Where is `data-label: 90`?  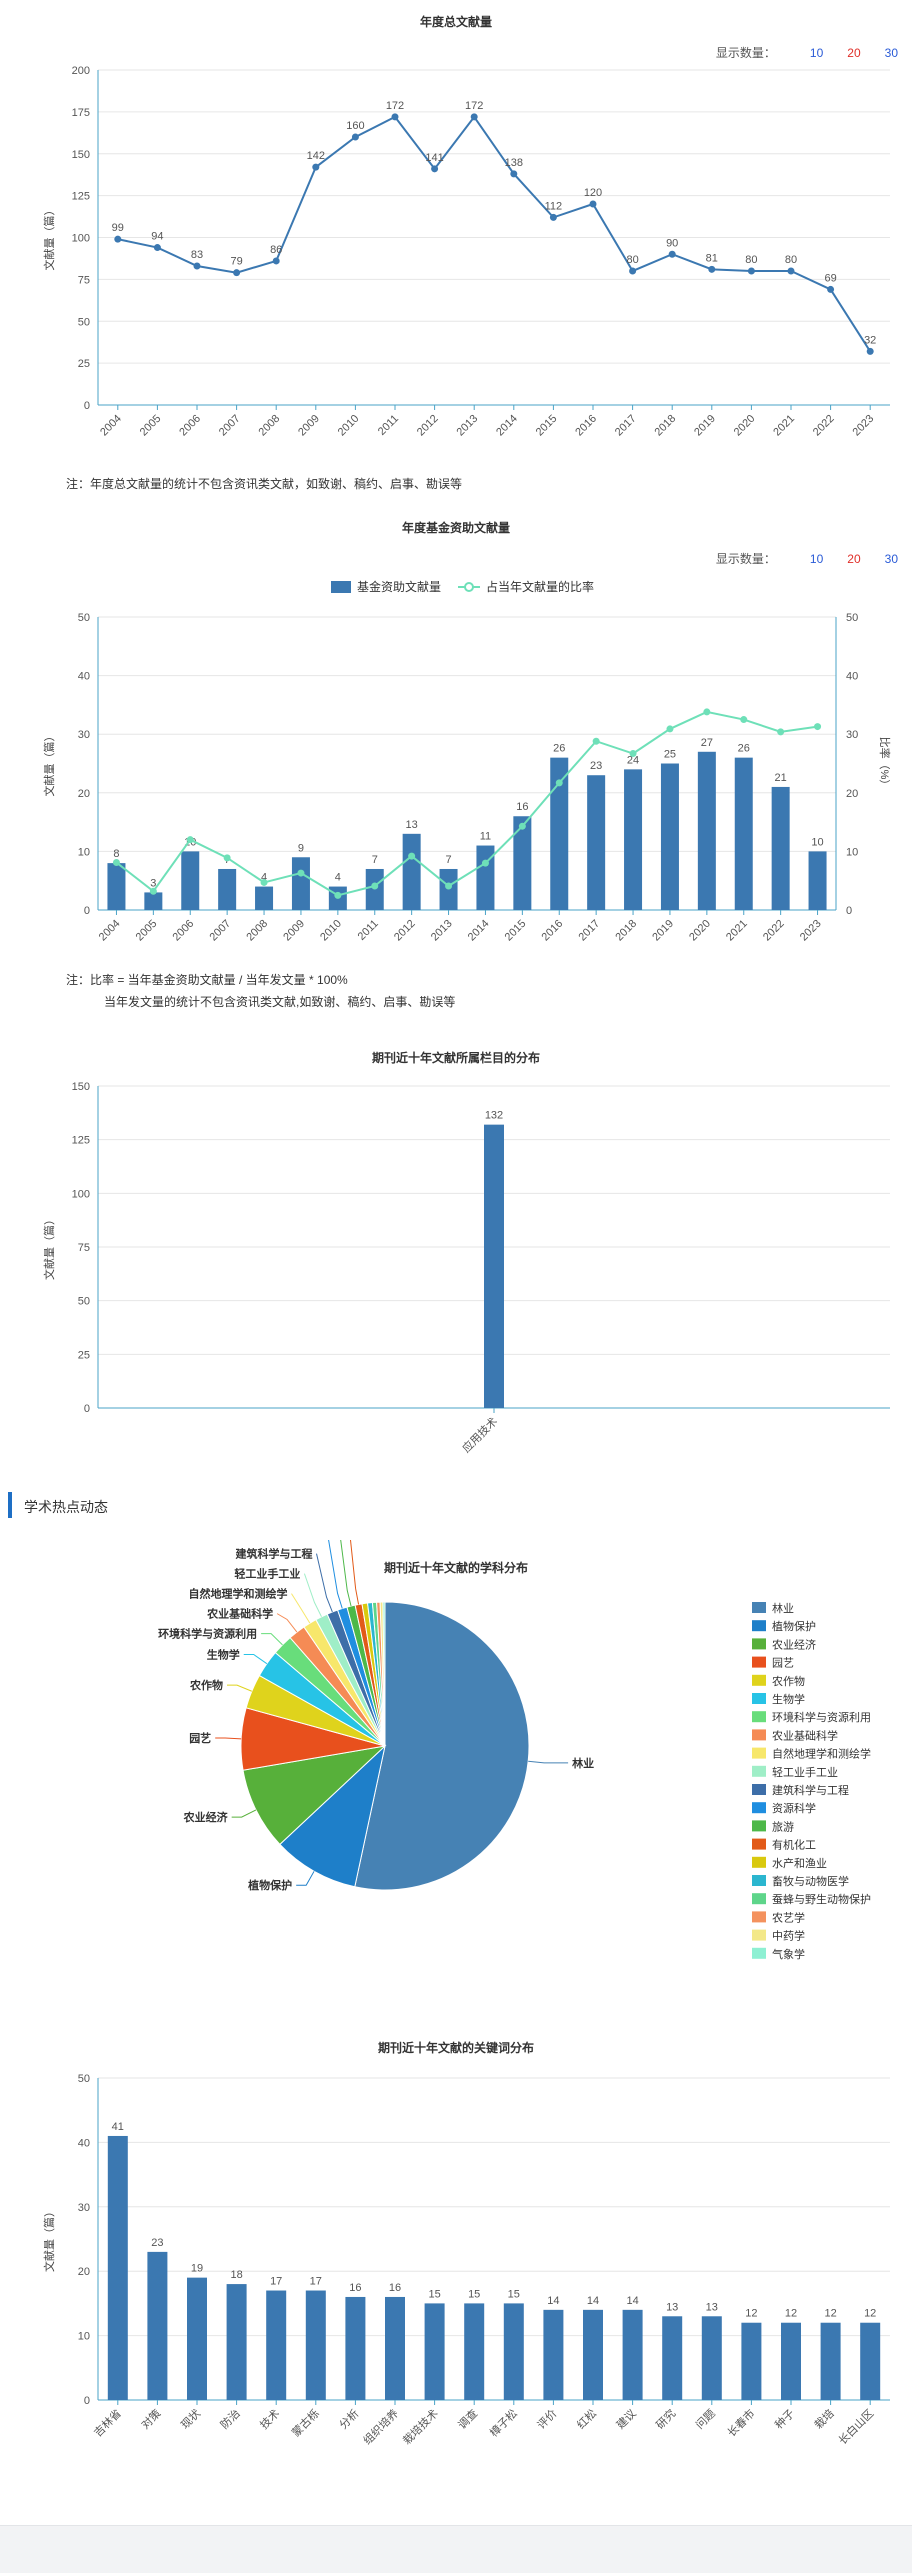 data-label: 90 is located at coordinates (672, 243).